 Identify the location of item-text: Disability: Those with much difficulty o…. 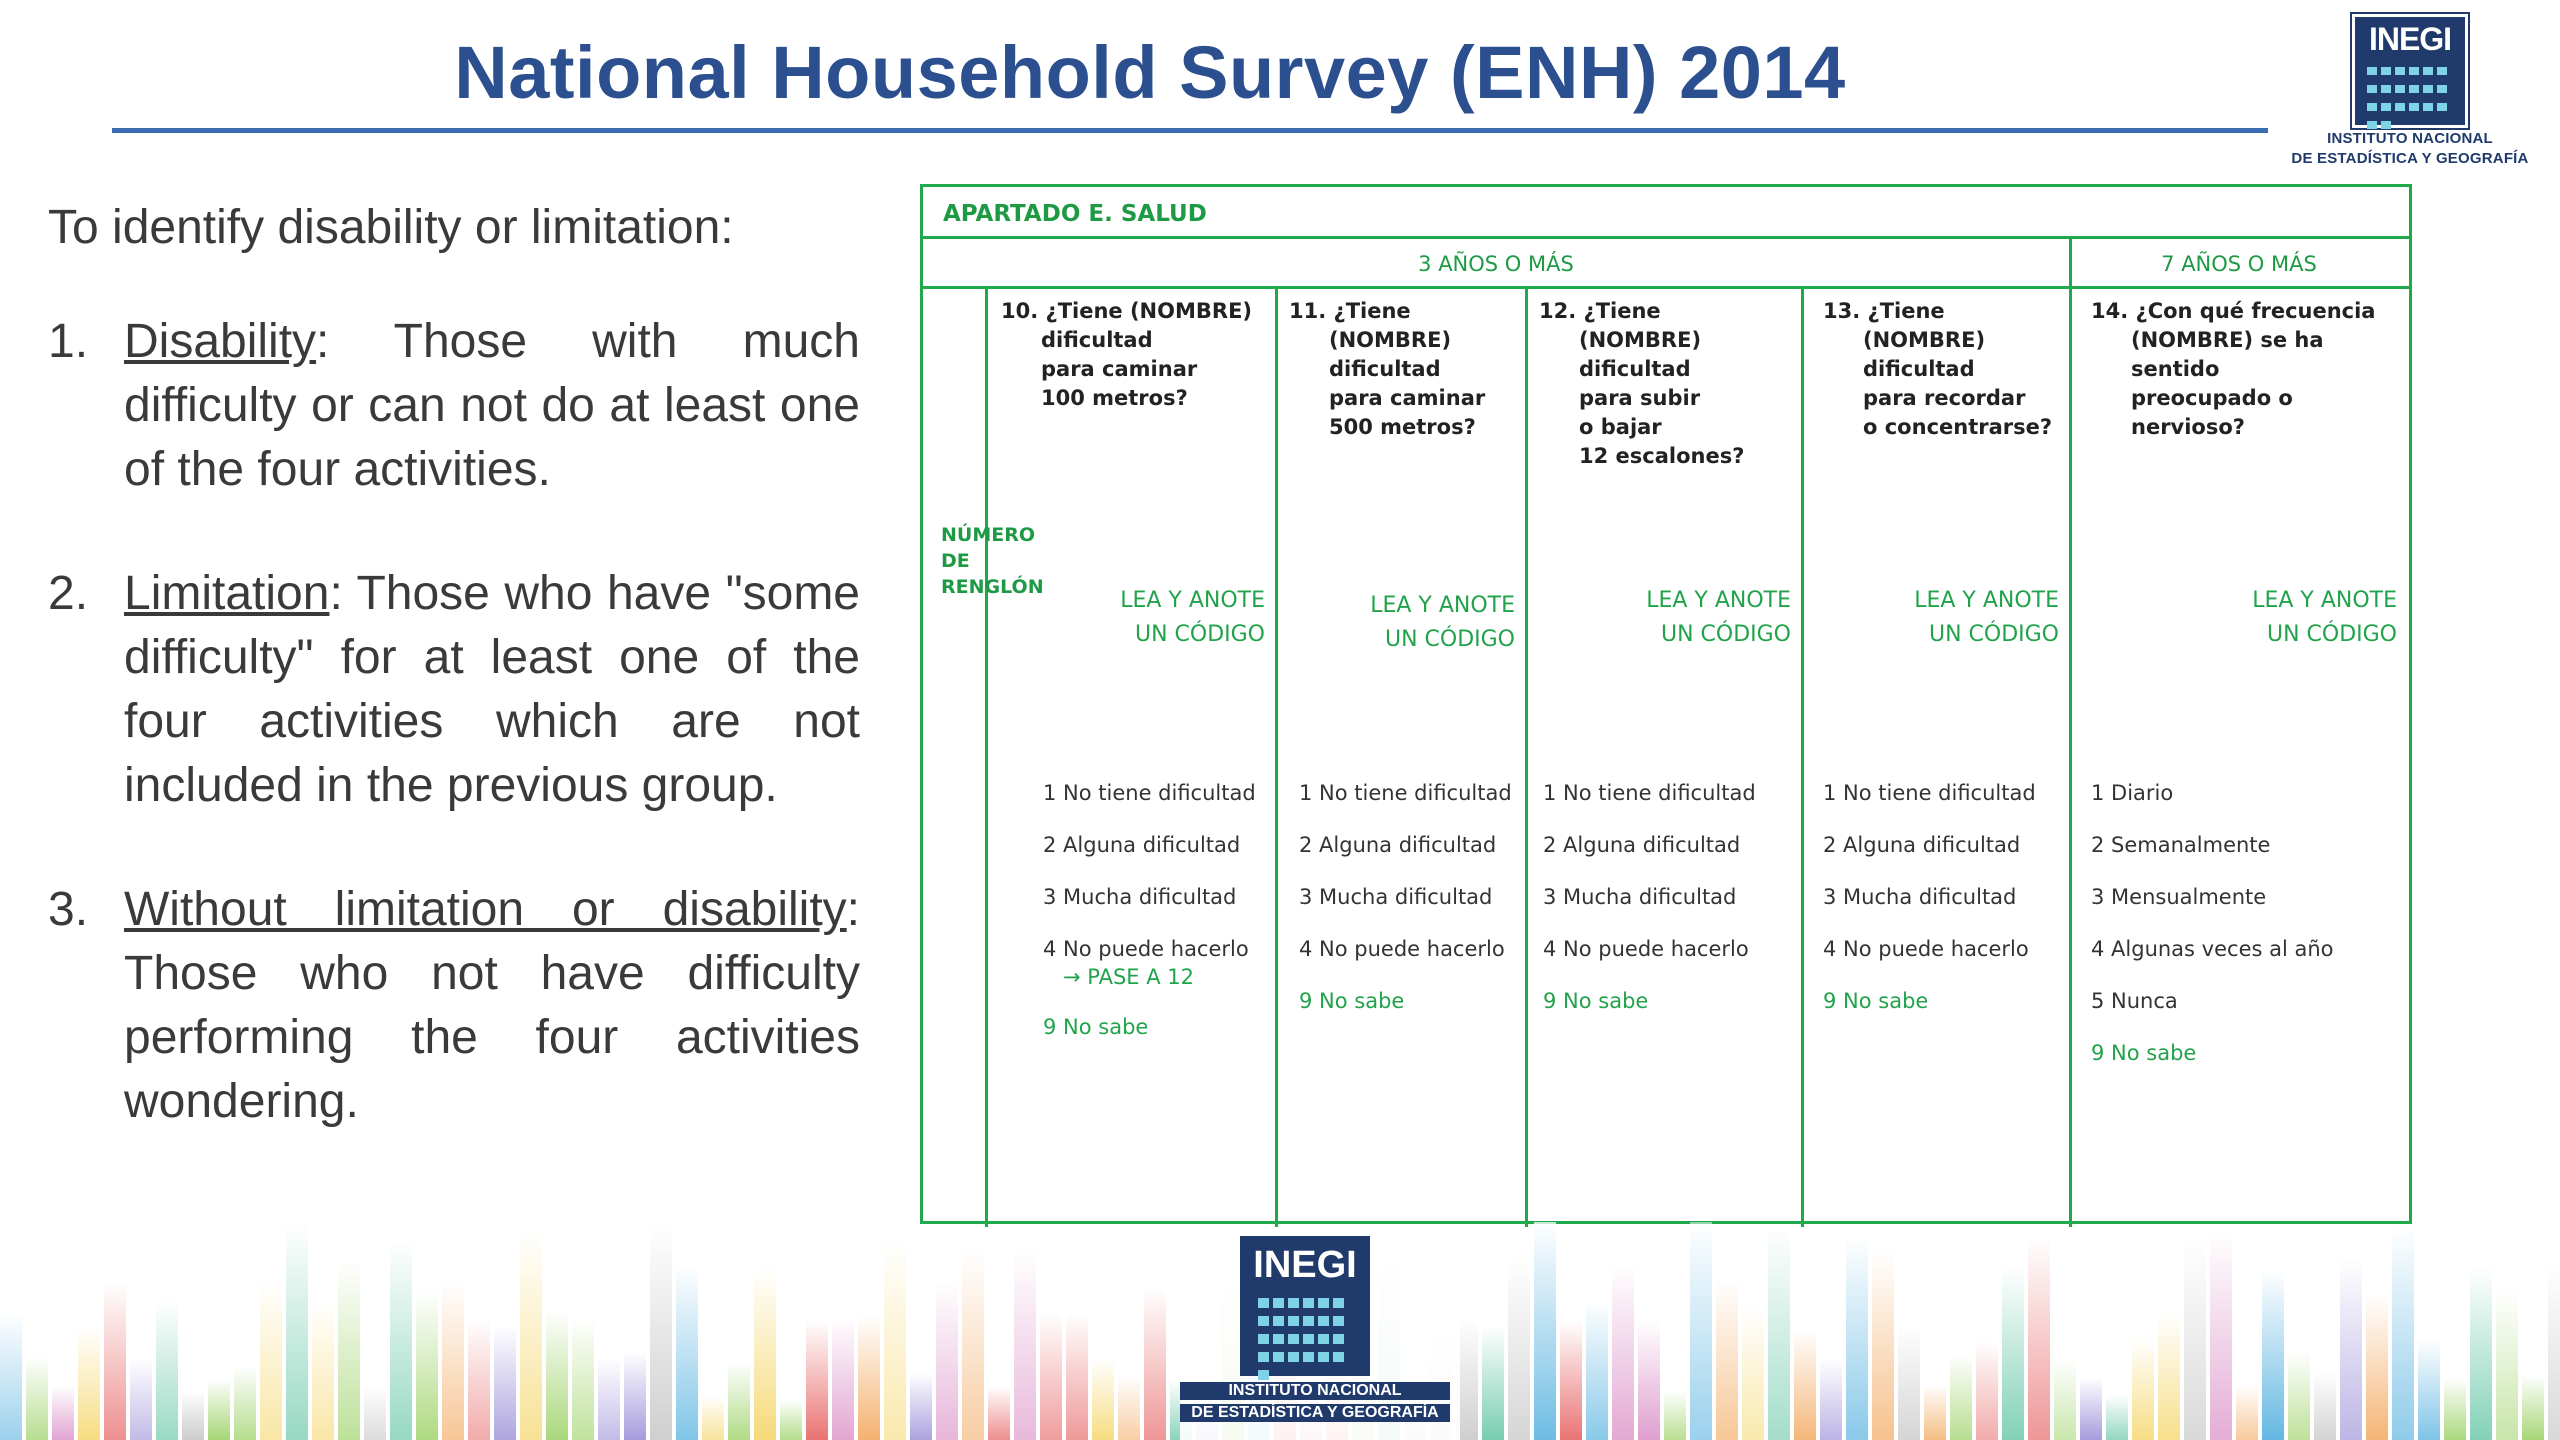
(492, 406).